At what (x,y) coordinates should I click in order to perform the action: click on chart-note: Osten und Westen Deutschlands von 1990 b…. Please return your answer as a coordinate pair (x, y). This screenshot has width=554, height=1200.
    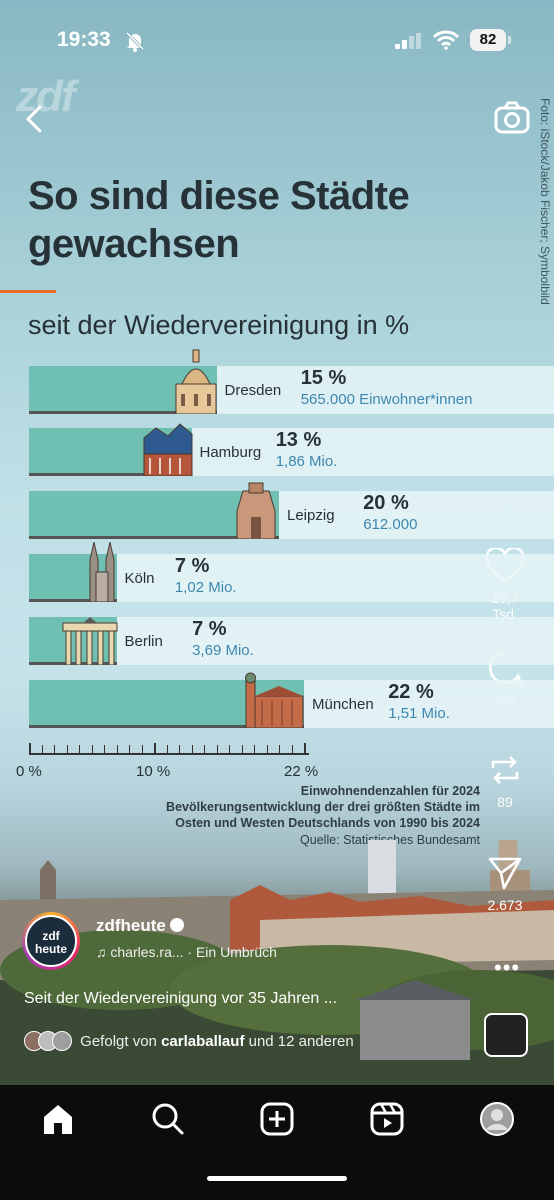
    Looking at the image, I should click on (327, 823).